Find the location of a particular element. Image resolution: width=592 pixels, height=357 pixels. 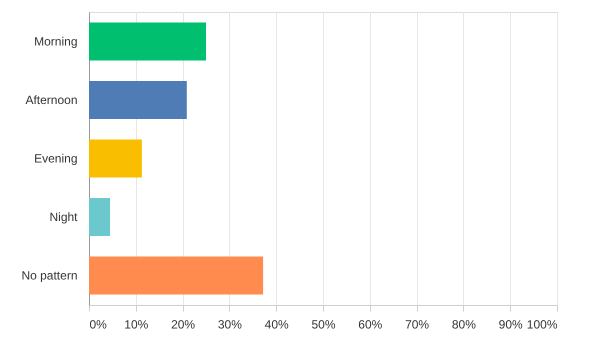

y-tick-label: Afternoon is located at coordinates (51, 100).